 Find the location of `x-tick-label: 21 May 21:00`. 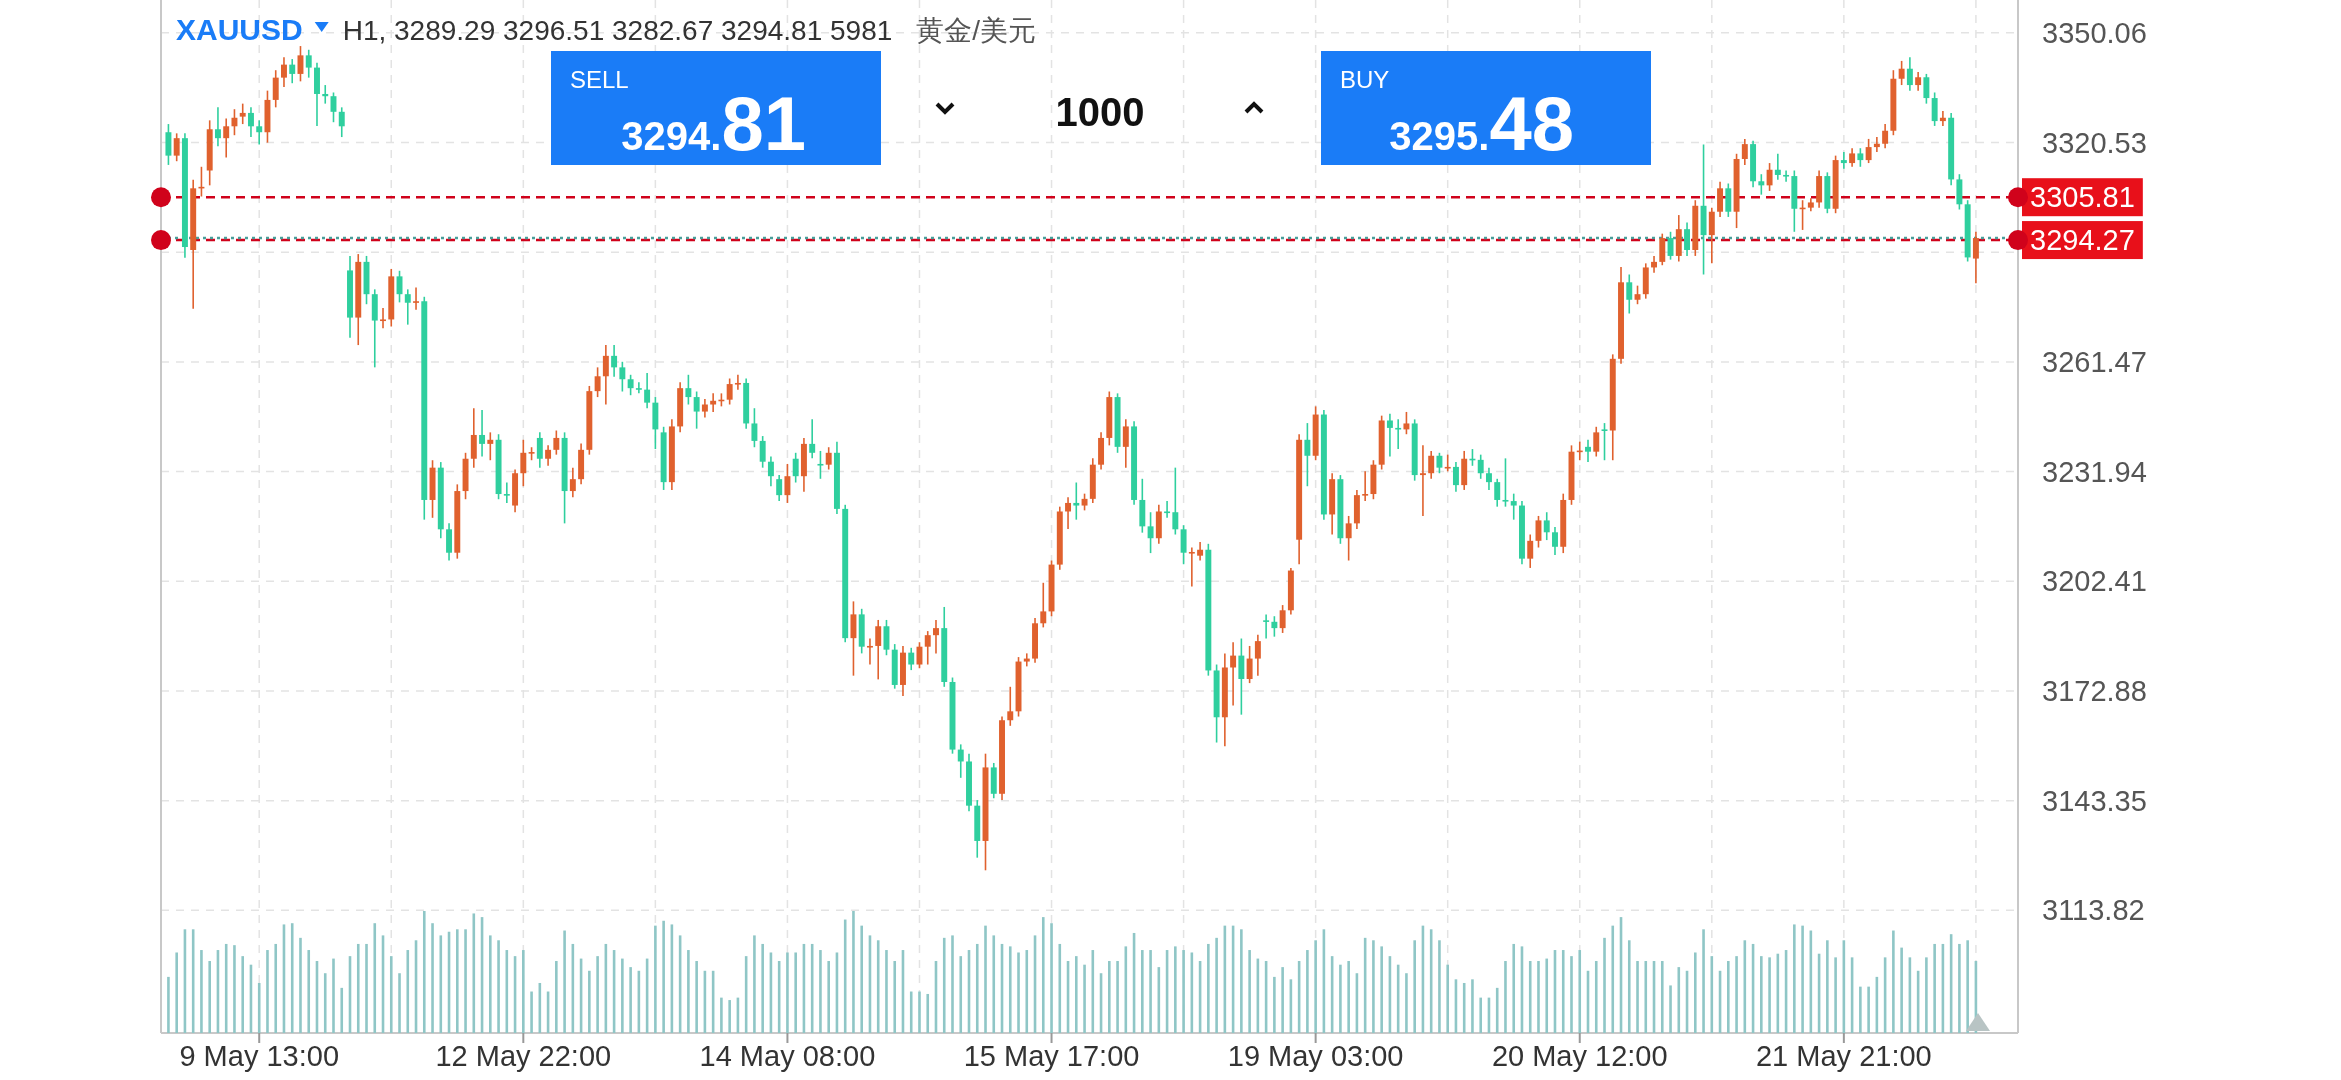

x-tick-label: 21 May 21:00 is located at coordinates (1843, 1056).